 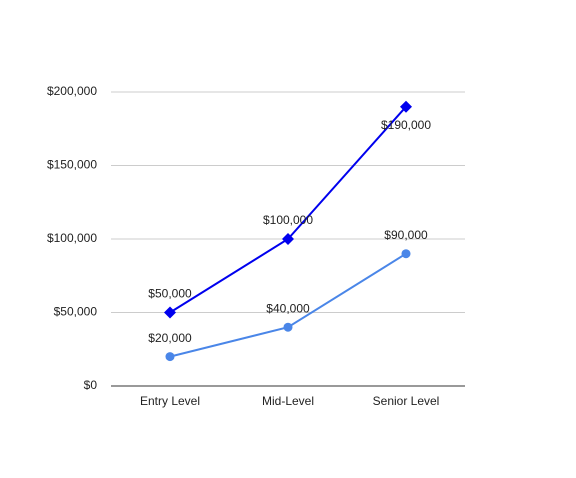 I want to click on x-tick-label: Senior Level, so click(x=406, y=401).